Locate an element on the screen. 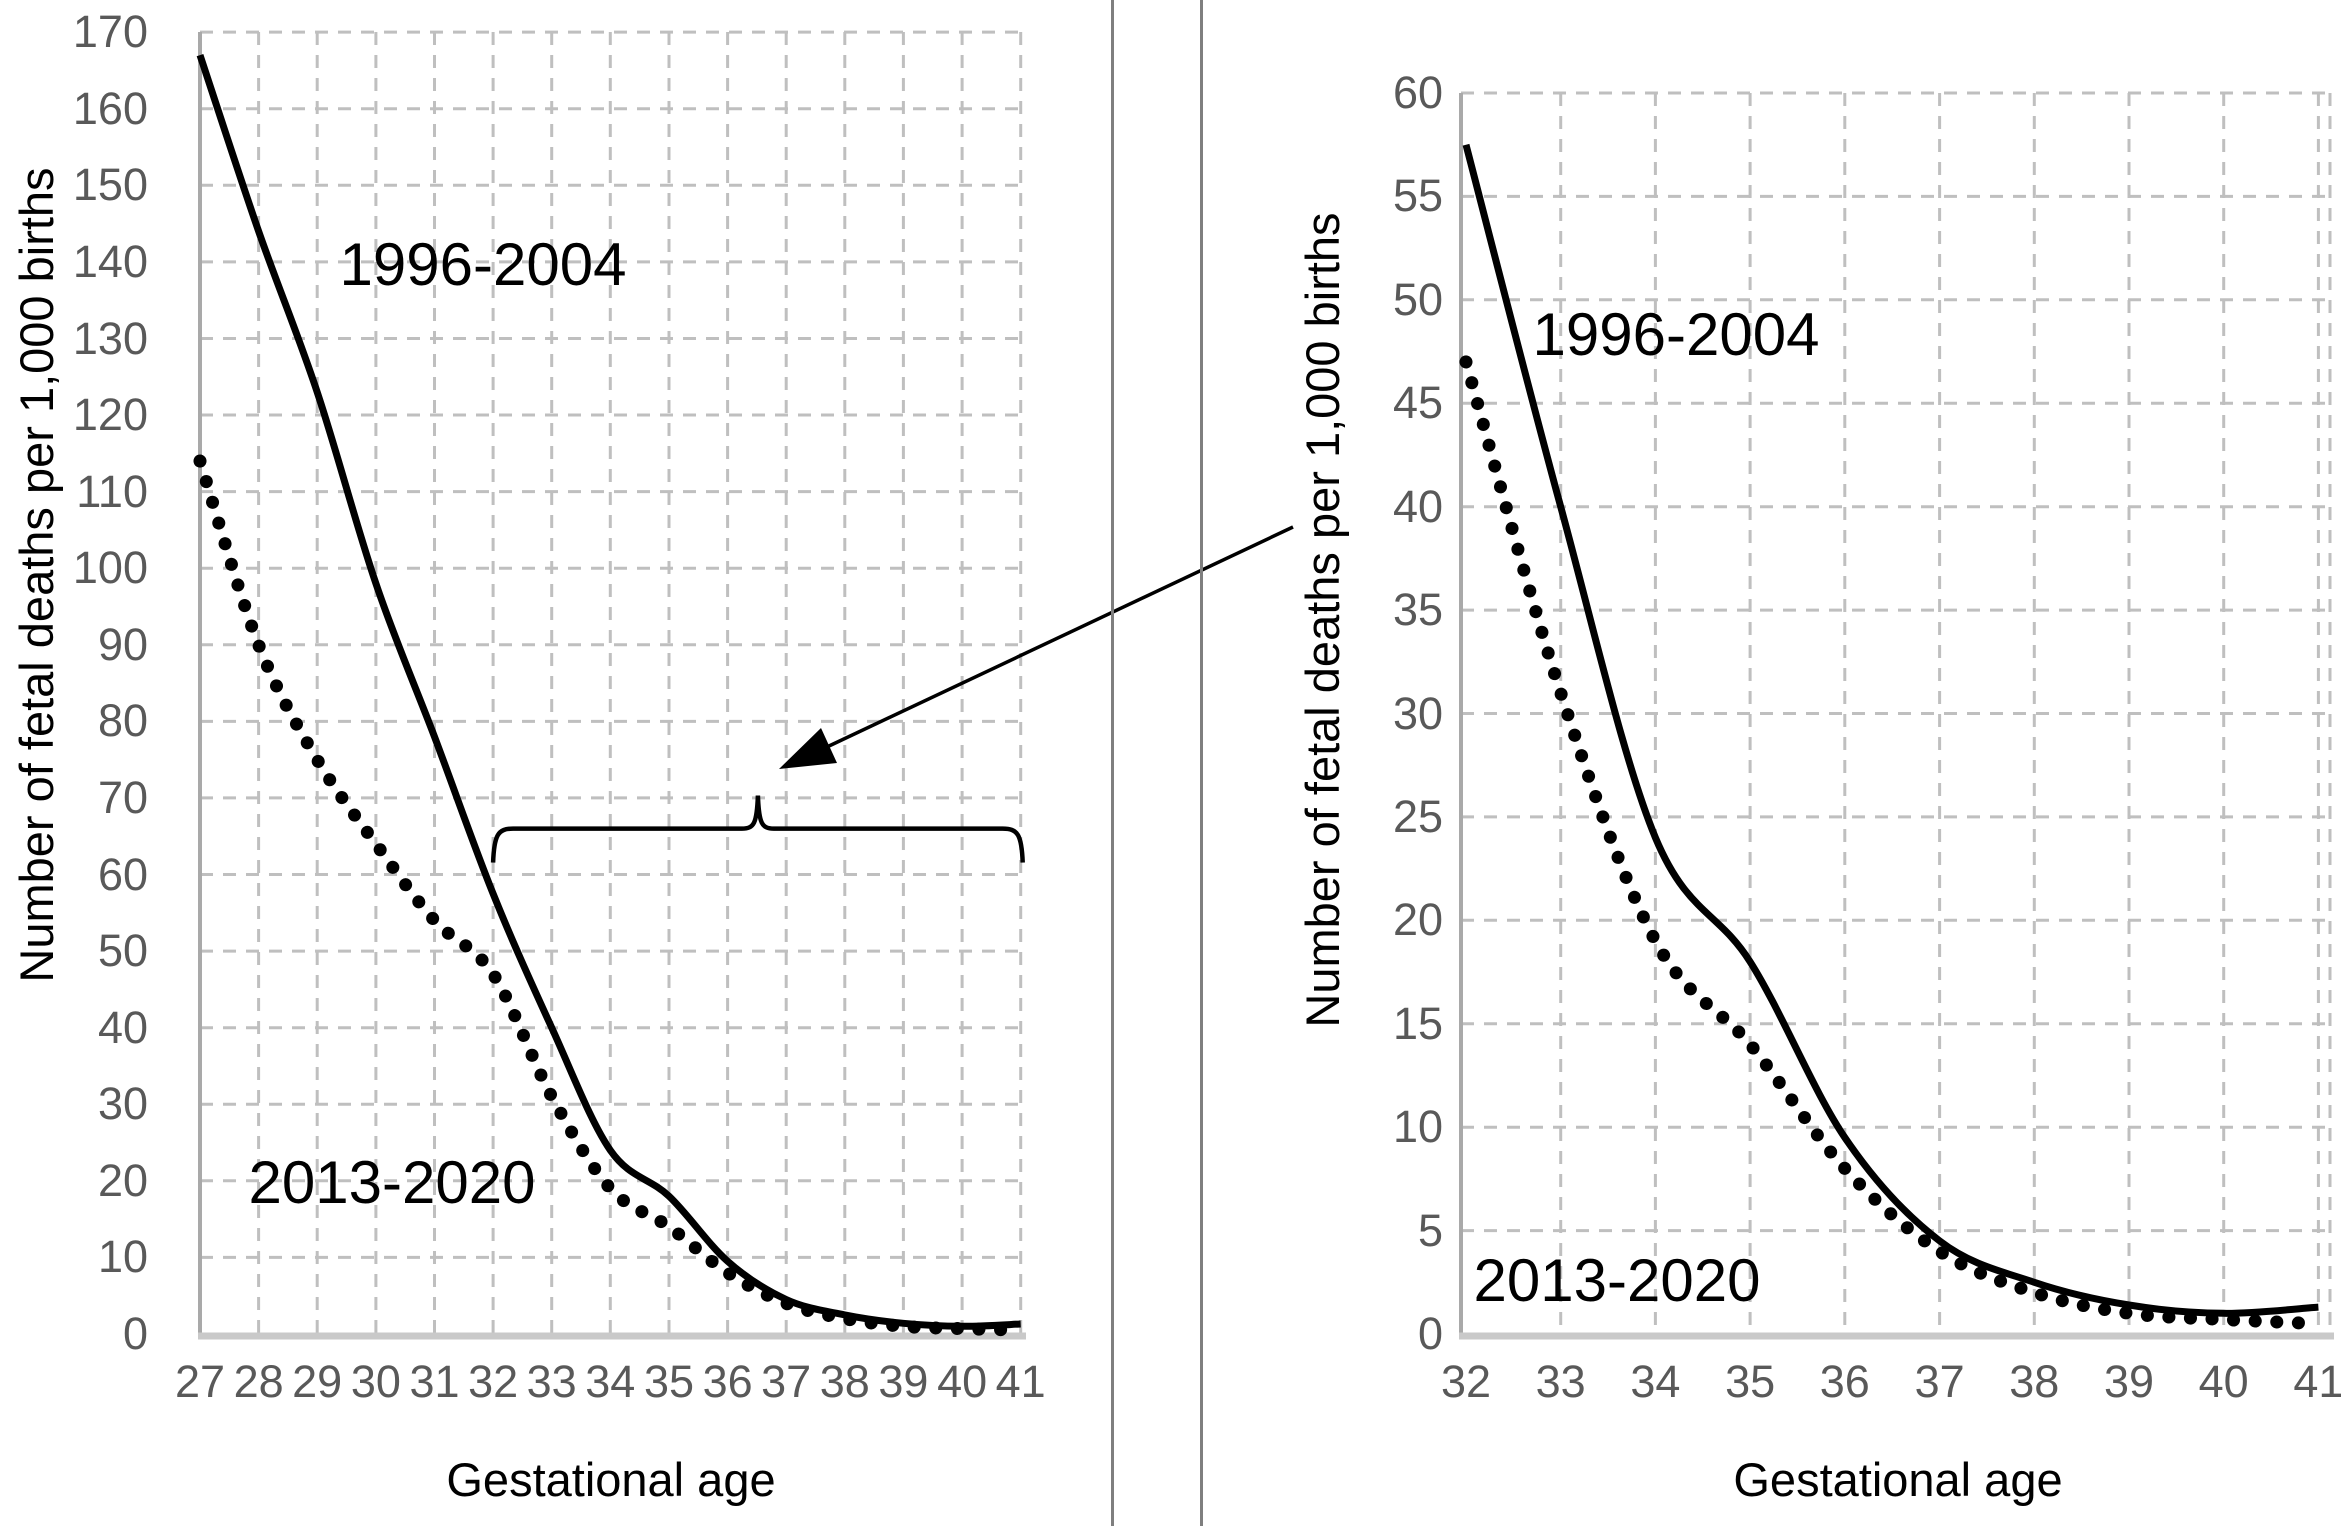 This screenshot has height=1526, width=2341. right-y-tick-label: 10 is located at coordinates (1417, 1127).